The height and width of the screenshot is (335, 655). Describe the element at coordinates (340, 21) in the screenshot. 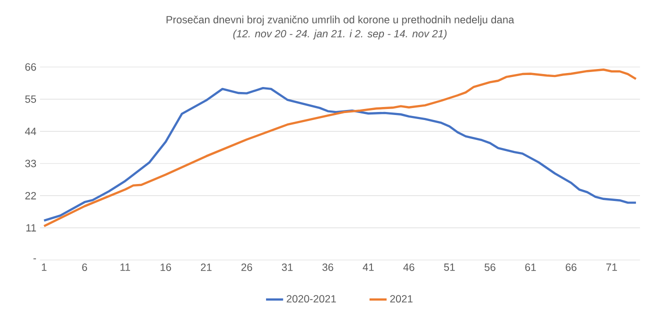

I see `chart-title: Prosečan dnevni broj zvanično umrlih od korone u prethodnih nedelju dana` at that location.